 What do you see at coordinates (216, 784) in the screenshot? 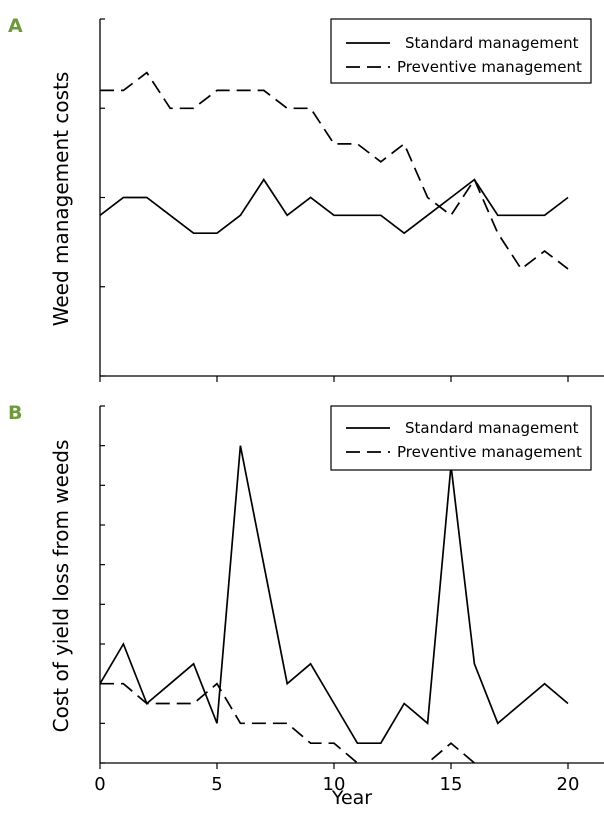
I see `x-tick-label: 5` at bounding box center [216, 784].